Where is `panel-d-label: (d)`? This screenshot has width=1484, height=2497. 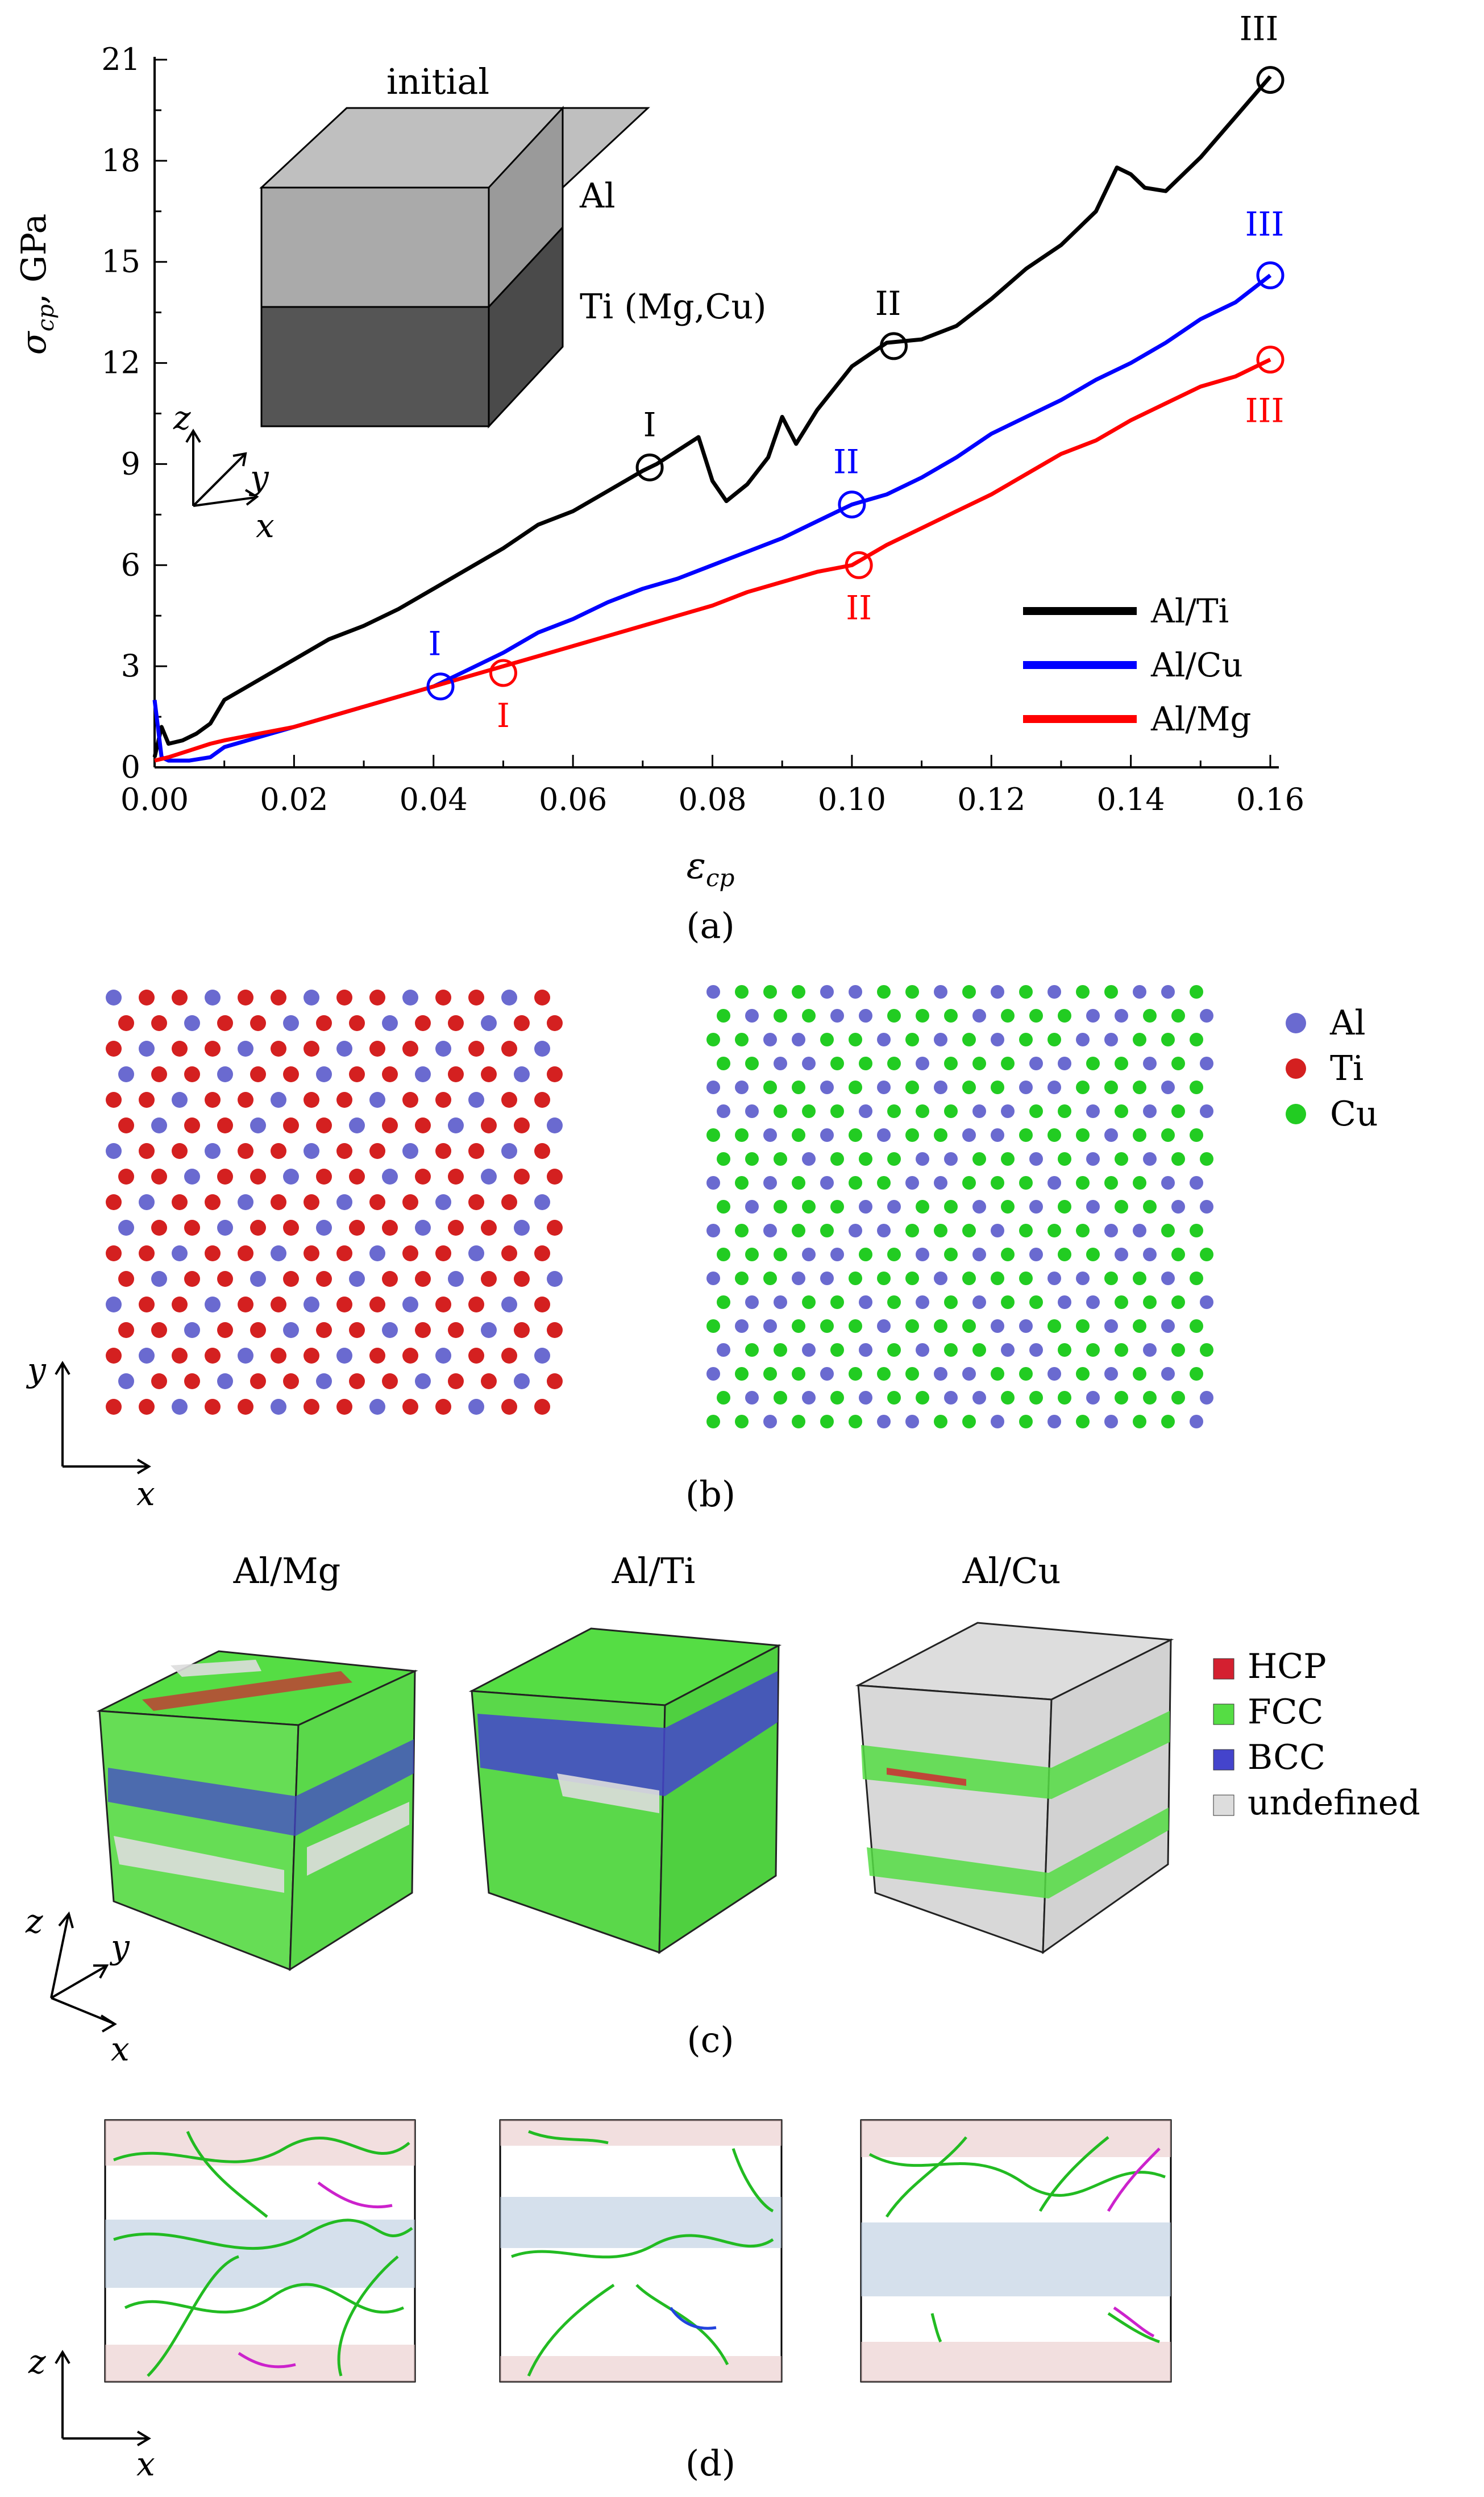
panel-d-label: (d) is located at coordinates (710, 2463).